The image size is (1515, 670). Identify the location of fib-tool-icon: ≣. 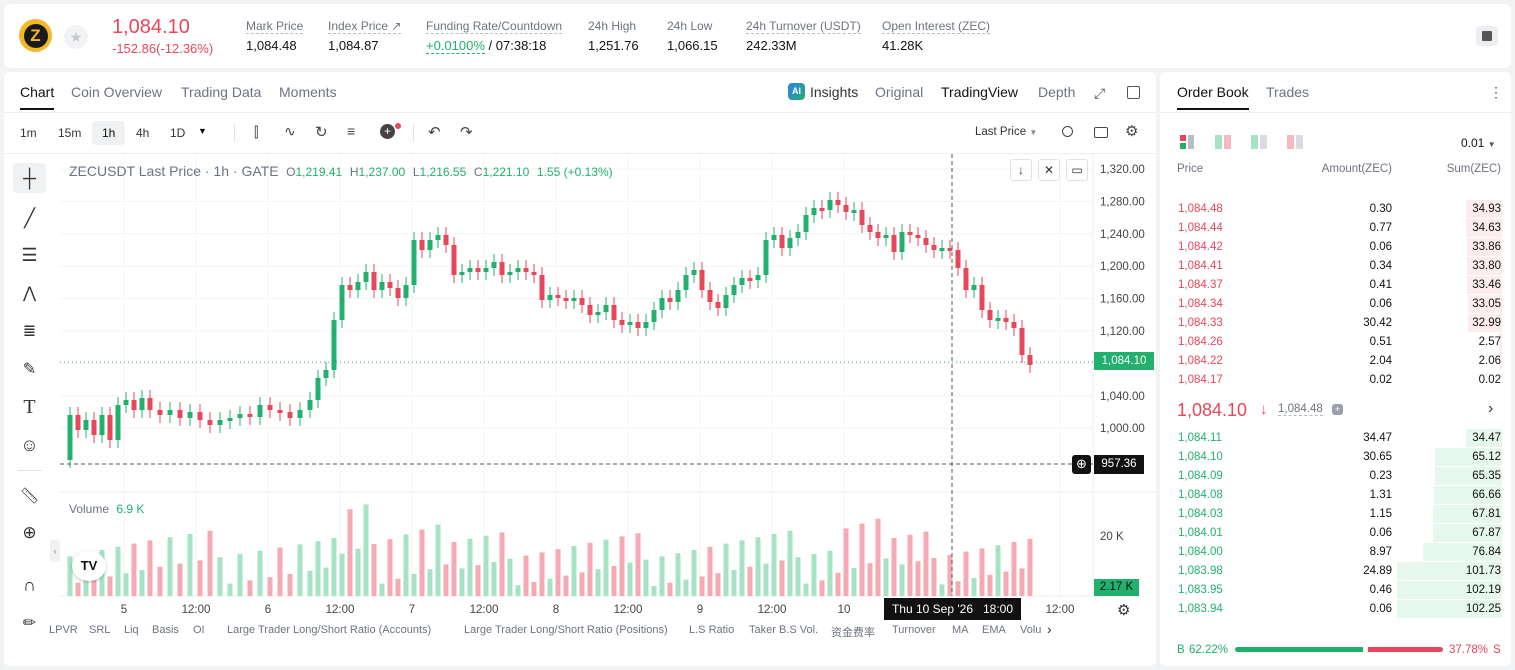
(29, 331).